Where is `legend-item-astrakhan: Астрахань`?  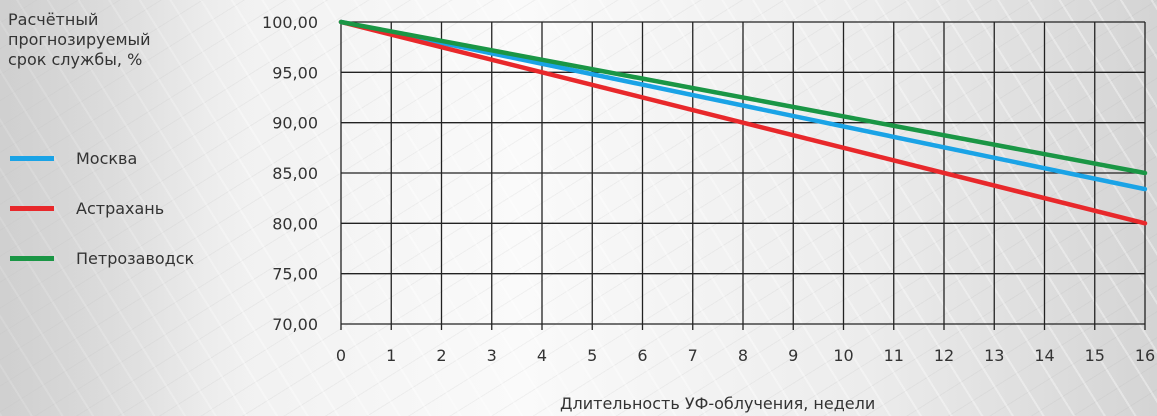 legend-item-astrakhan: Астрахань is located at coordinates (87, 208).